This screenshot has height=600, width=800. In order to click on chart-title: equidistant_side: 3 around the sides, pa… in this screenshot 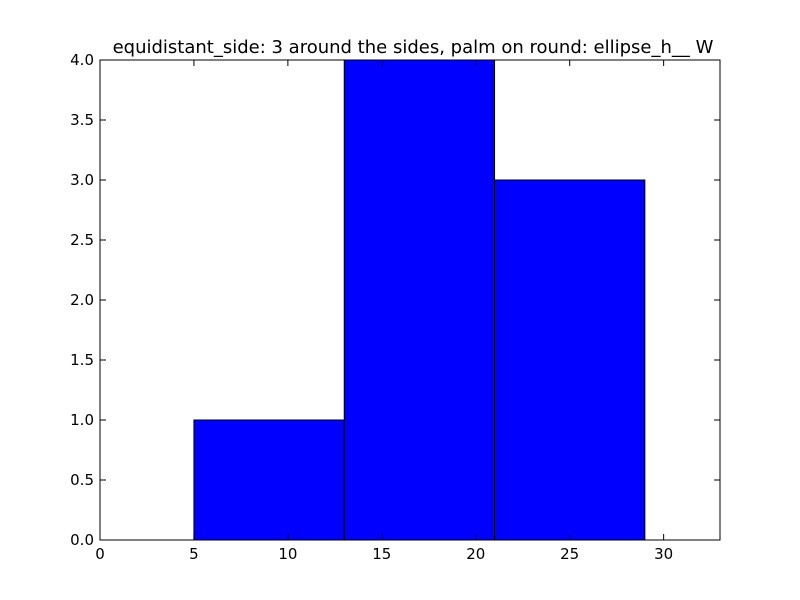, I will do `click(413, 47)`.